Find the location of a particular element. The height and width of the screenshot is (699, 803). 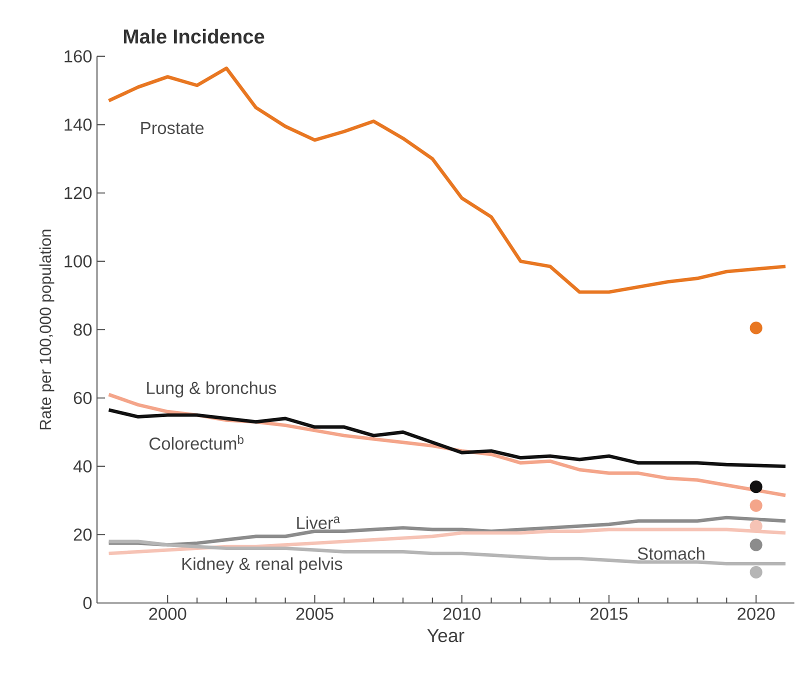

y-axis-title: Rate per 100,000 population is located at coordinates (46, 330).